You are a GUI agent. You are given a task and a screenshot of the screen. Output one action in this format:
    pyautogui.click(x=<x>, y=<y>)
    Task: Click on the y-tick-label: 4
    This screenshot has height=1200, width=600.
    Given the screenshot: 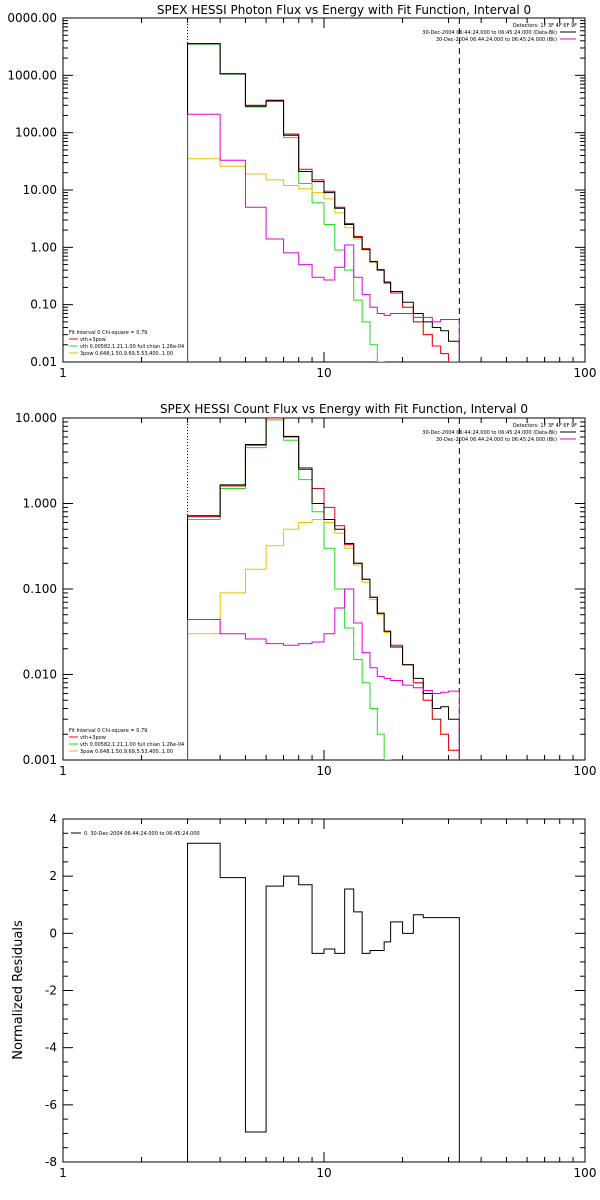 What is the action you would take?
    pyautogui.click(x=53, y=819)
    